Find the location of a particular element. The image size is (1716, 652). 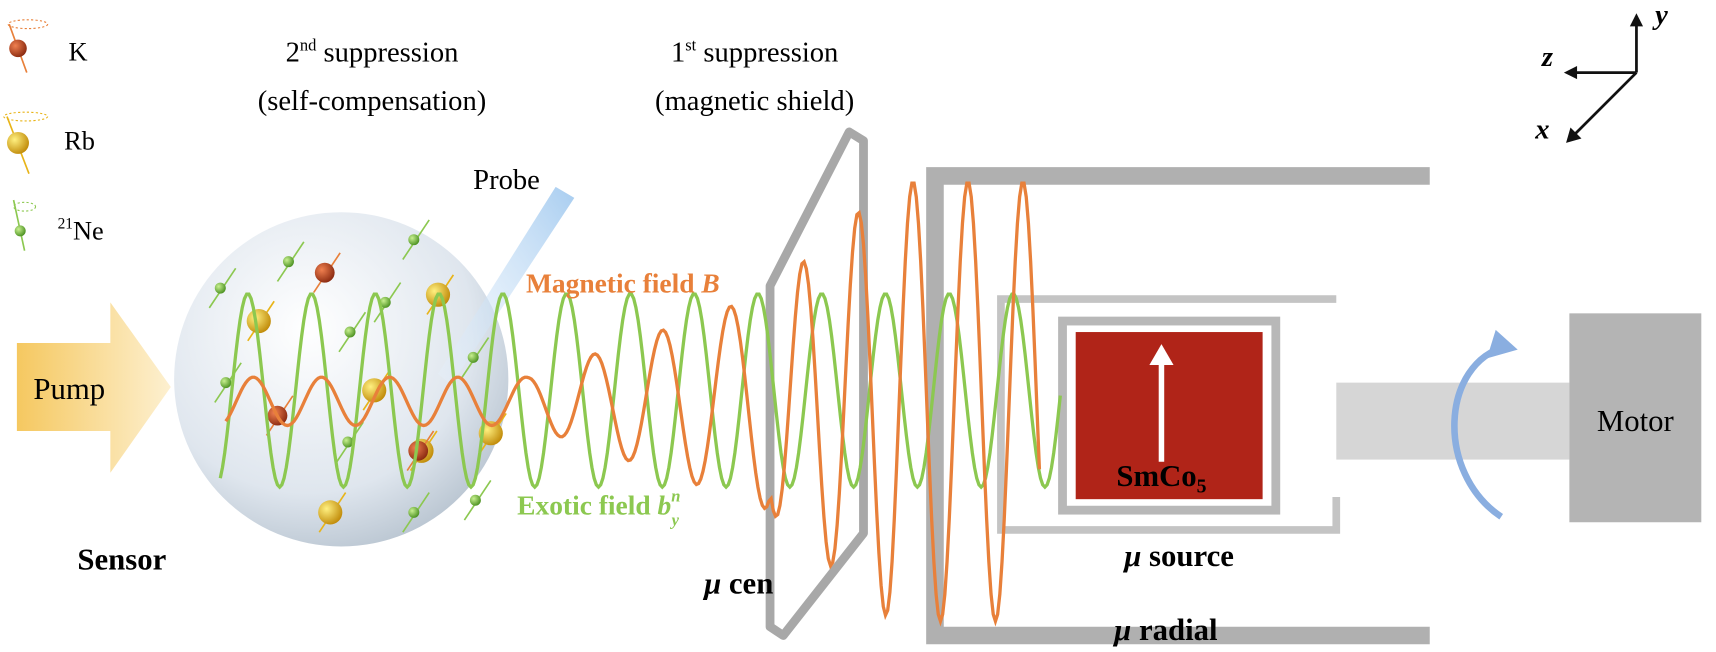

axis-y-label: y is located at coordinates (1660, 15).